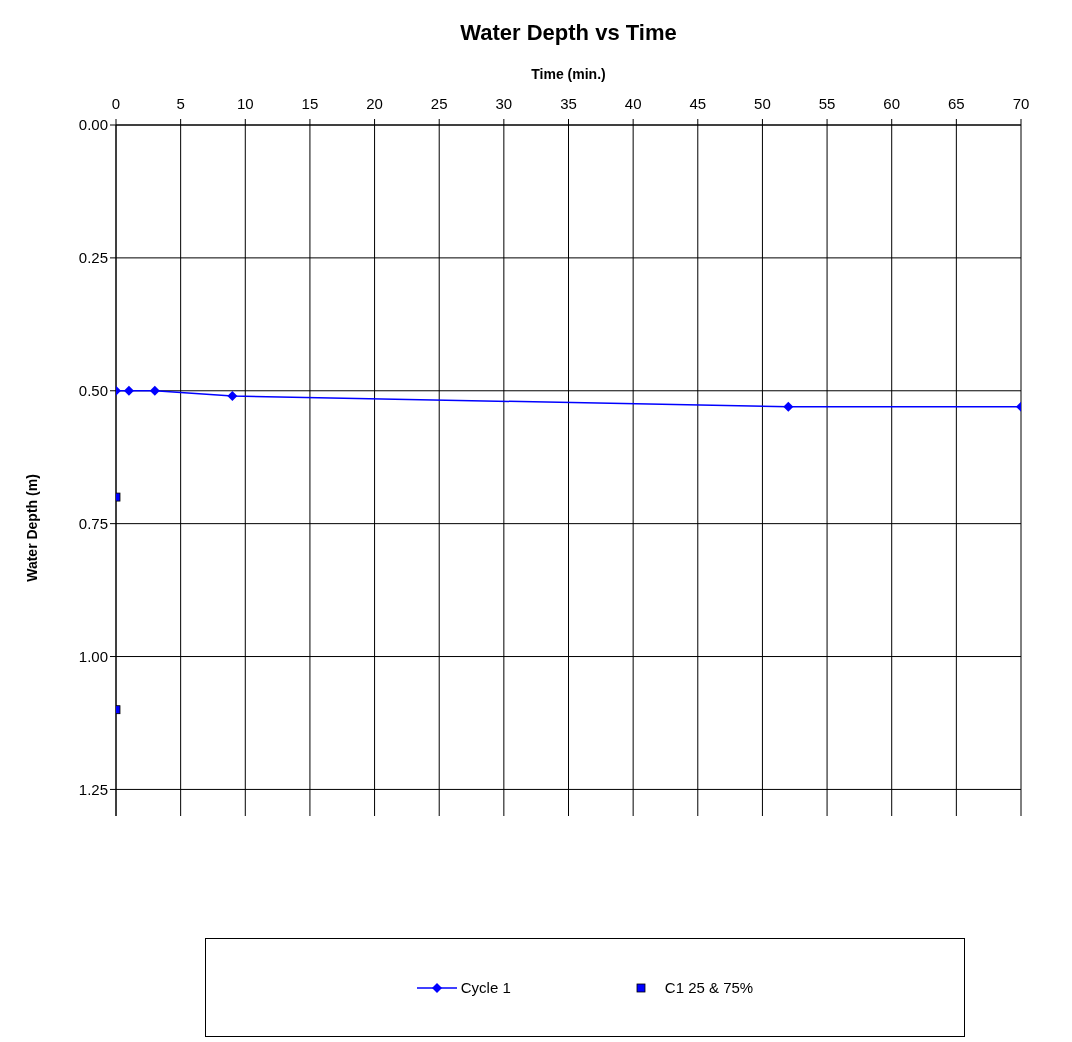  What do you see at coordinates (1021, 103) in the screenshot?
I see `x-tick-label: 70` at bounding box center [1021, 103].